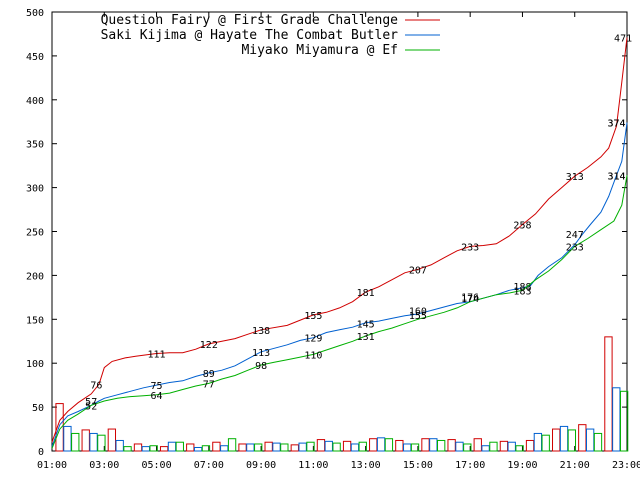 The height and width of the screenshot is (480, 640). I want to click on data-label: 77, so click(209, 384).